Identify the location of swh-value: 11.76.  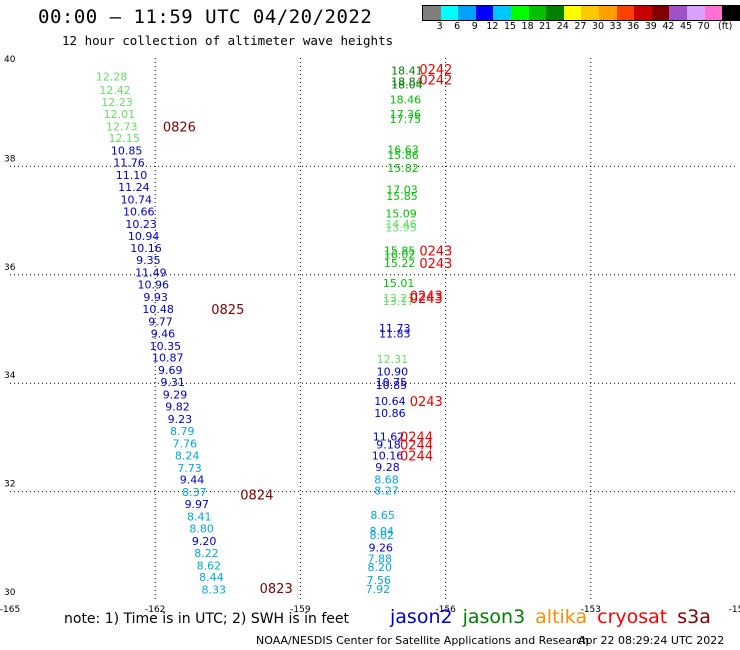
(129, 163).